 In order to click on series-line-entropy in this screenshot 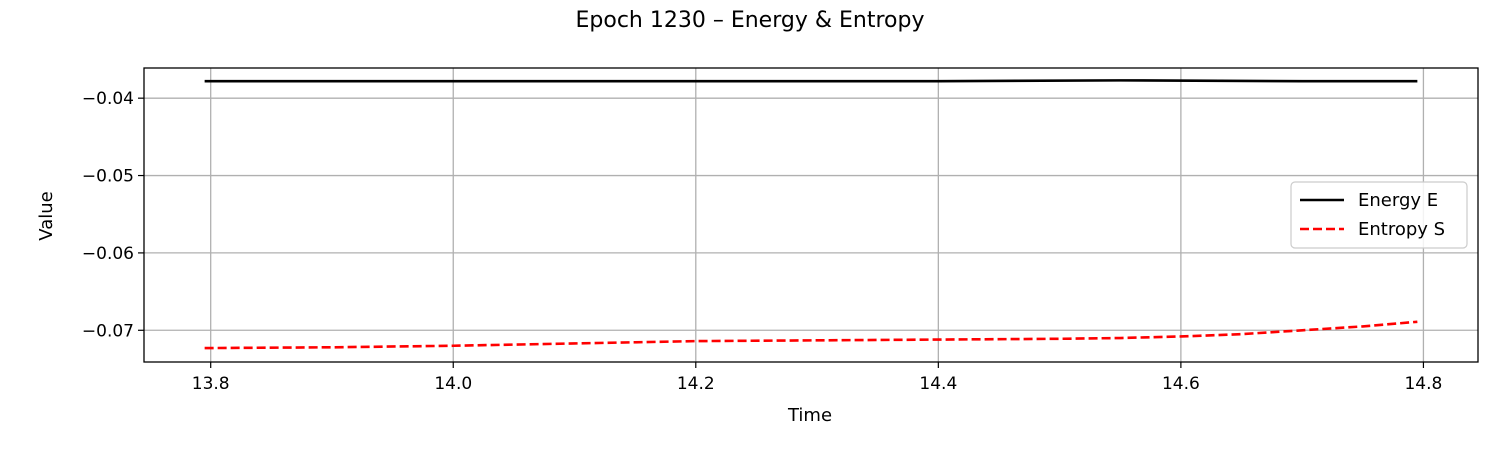, I will do `click(811, 335)`.